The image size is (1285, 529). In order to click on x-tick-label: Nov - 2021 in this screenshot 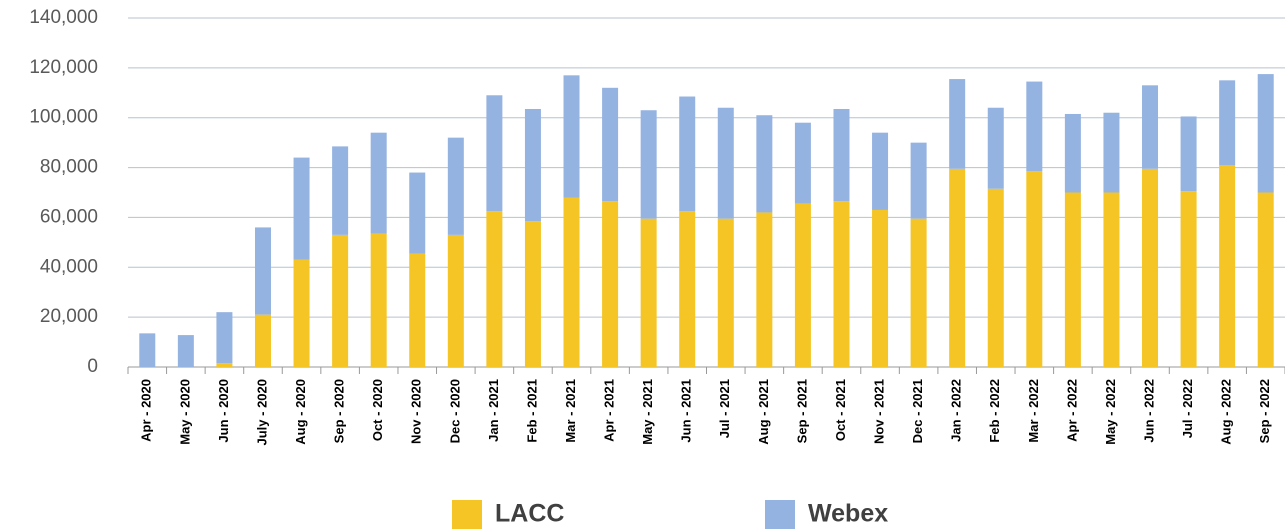, I will do `click(878, 411)`.